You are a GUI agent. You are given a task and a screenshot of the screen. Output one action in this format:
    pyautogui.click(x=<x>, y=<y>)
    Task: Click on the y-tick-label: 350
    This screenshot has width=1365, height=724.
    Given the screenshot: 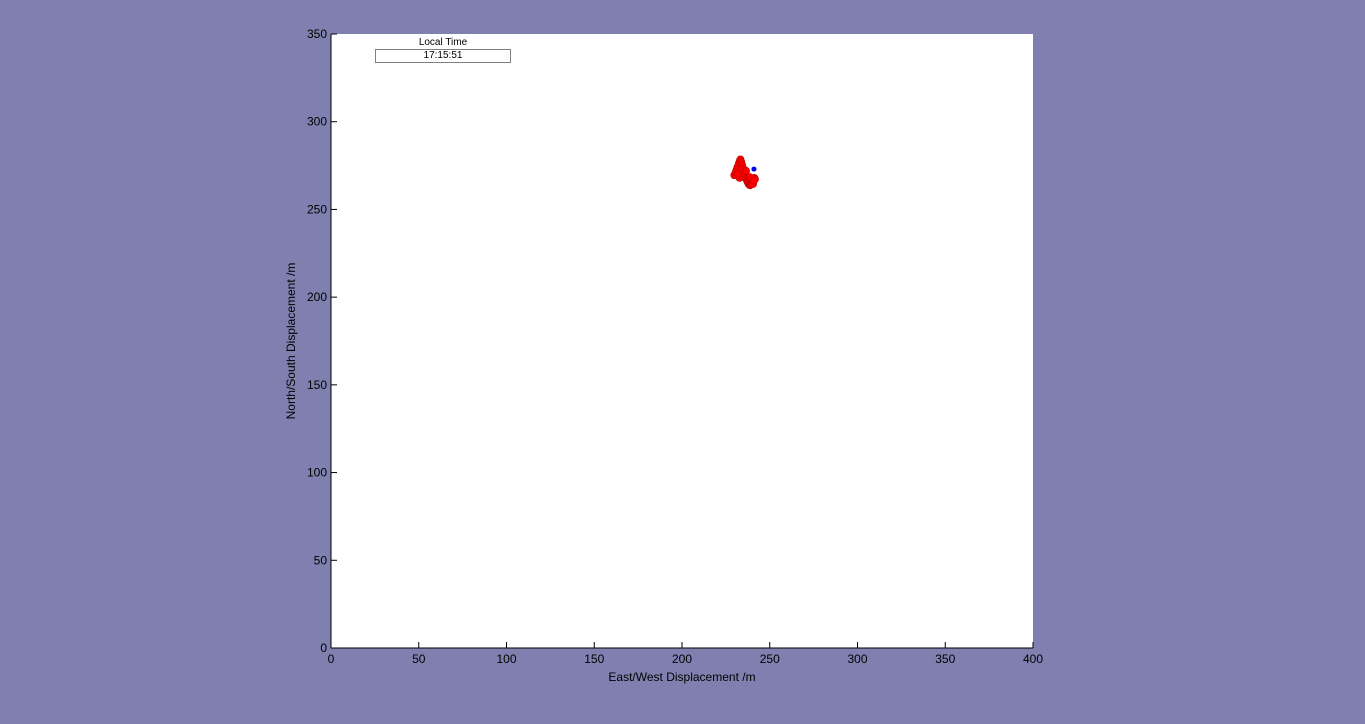 What is the action you would take?
    pyautogui.click(x=317, y=34)
    